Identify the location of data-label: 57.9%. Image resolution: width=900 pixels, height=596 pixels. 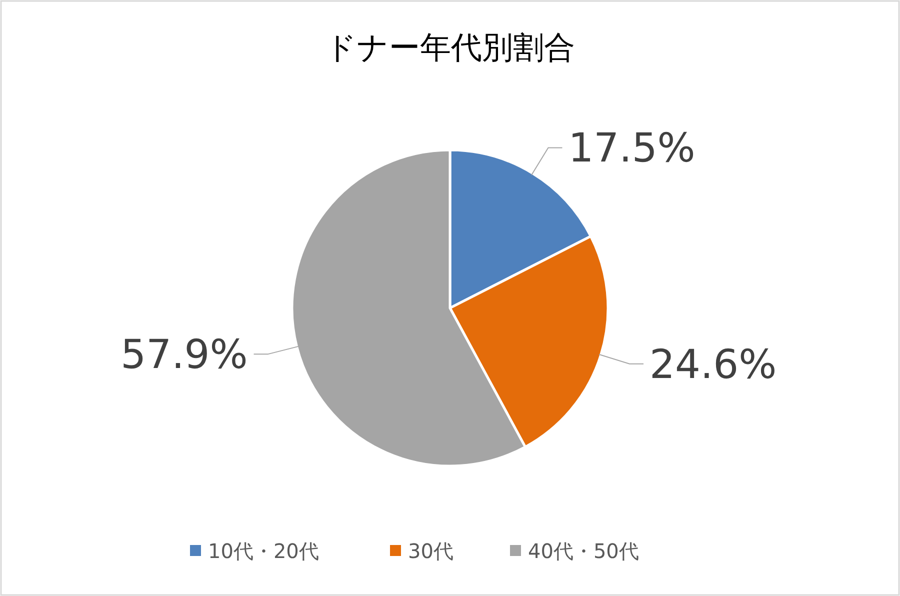
(184, 355).